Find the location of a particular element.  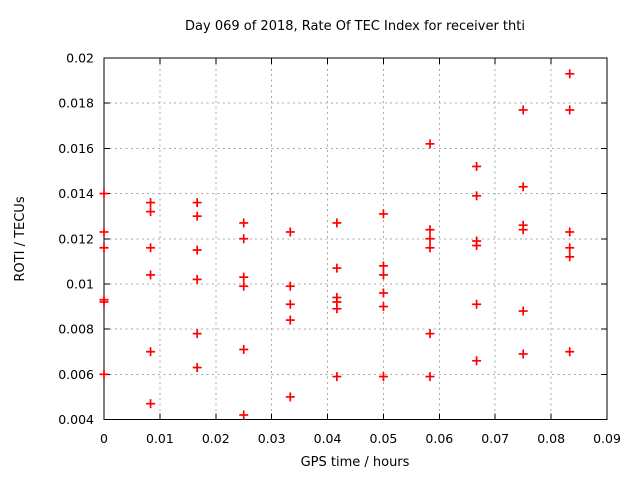

y-tick-label: 0.01 is located at coordinates (80, 283).